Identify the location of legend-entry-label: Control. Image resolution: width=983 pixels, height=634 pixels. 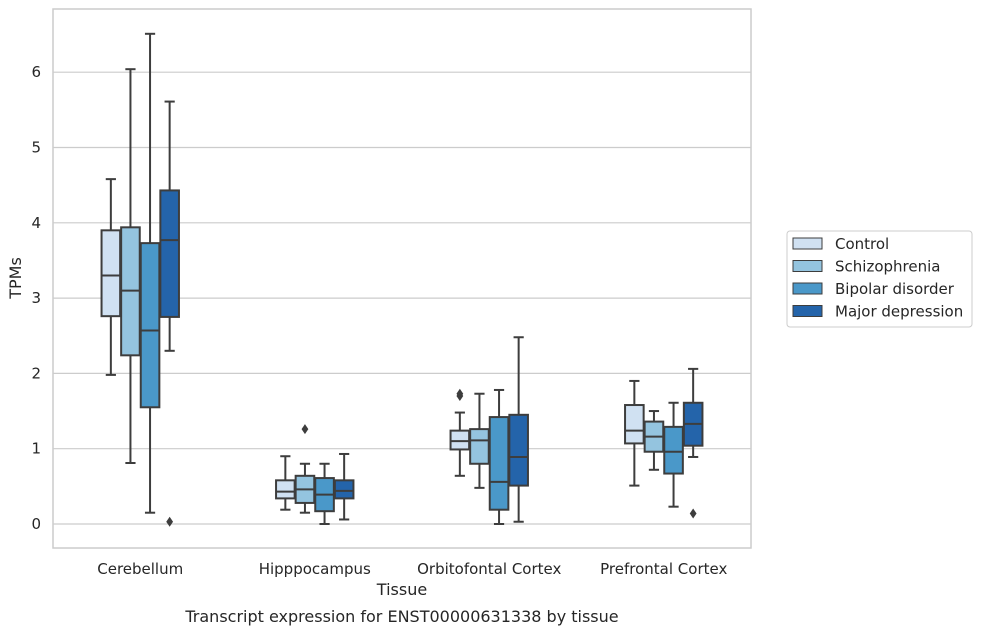
(862, 244).